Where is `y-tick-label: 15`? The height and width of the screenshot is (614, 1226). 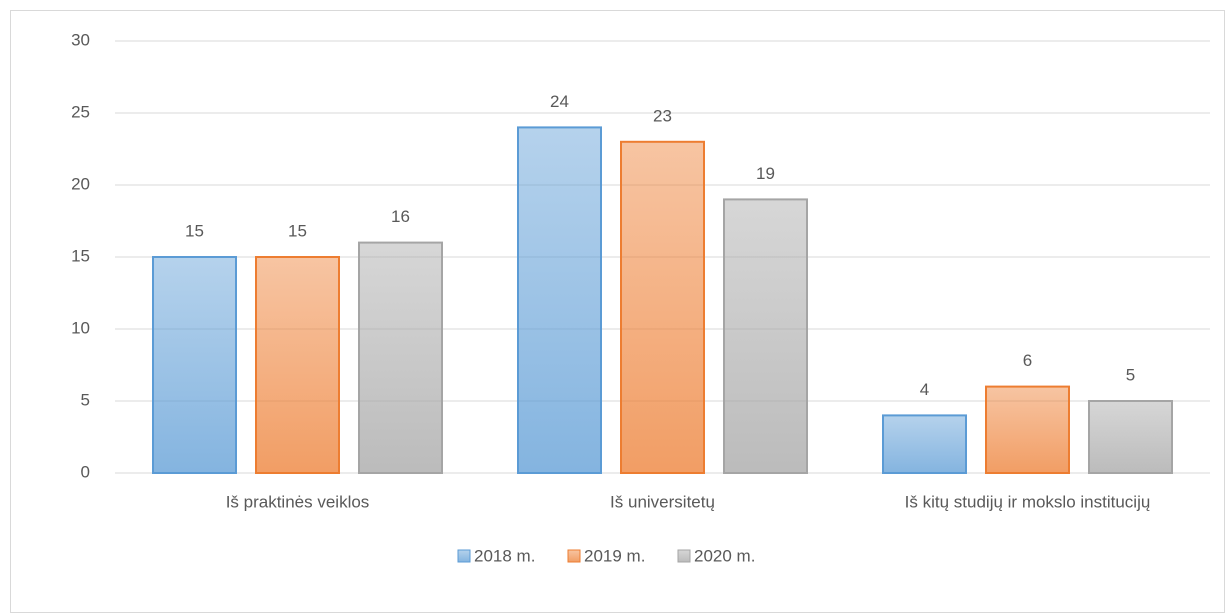
y-tick-label: 15 is located at coordinates (80, 255).